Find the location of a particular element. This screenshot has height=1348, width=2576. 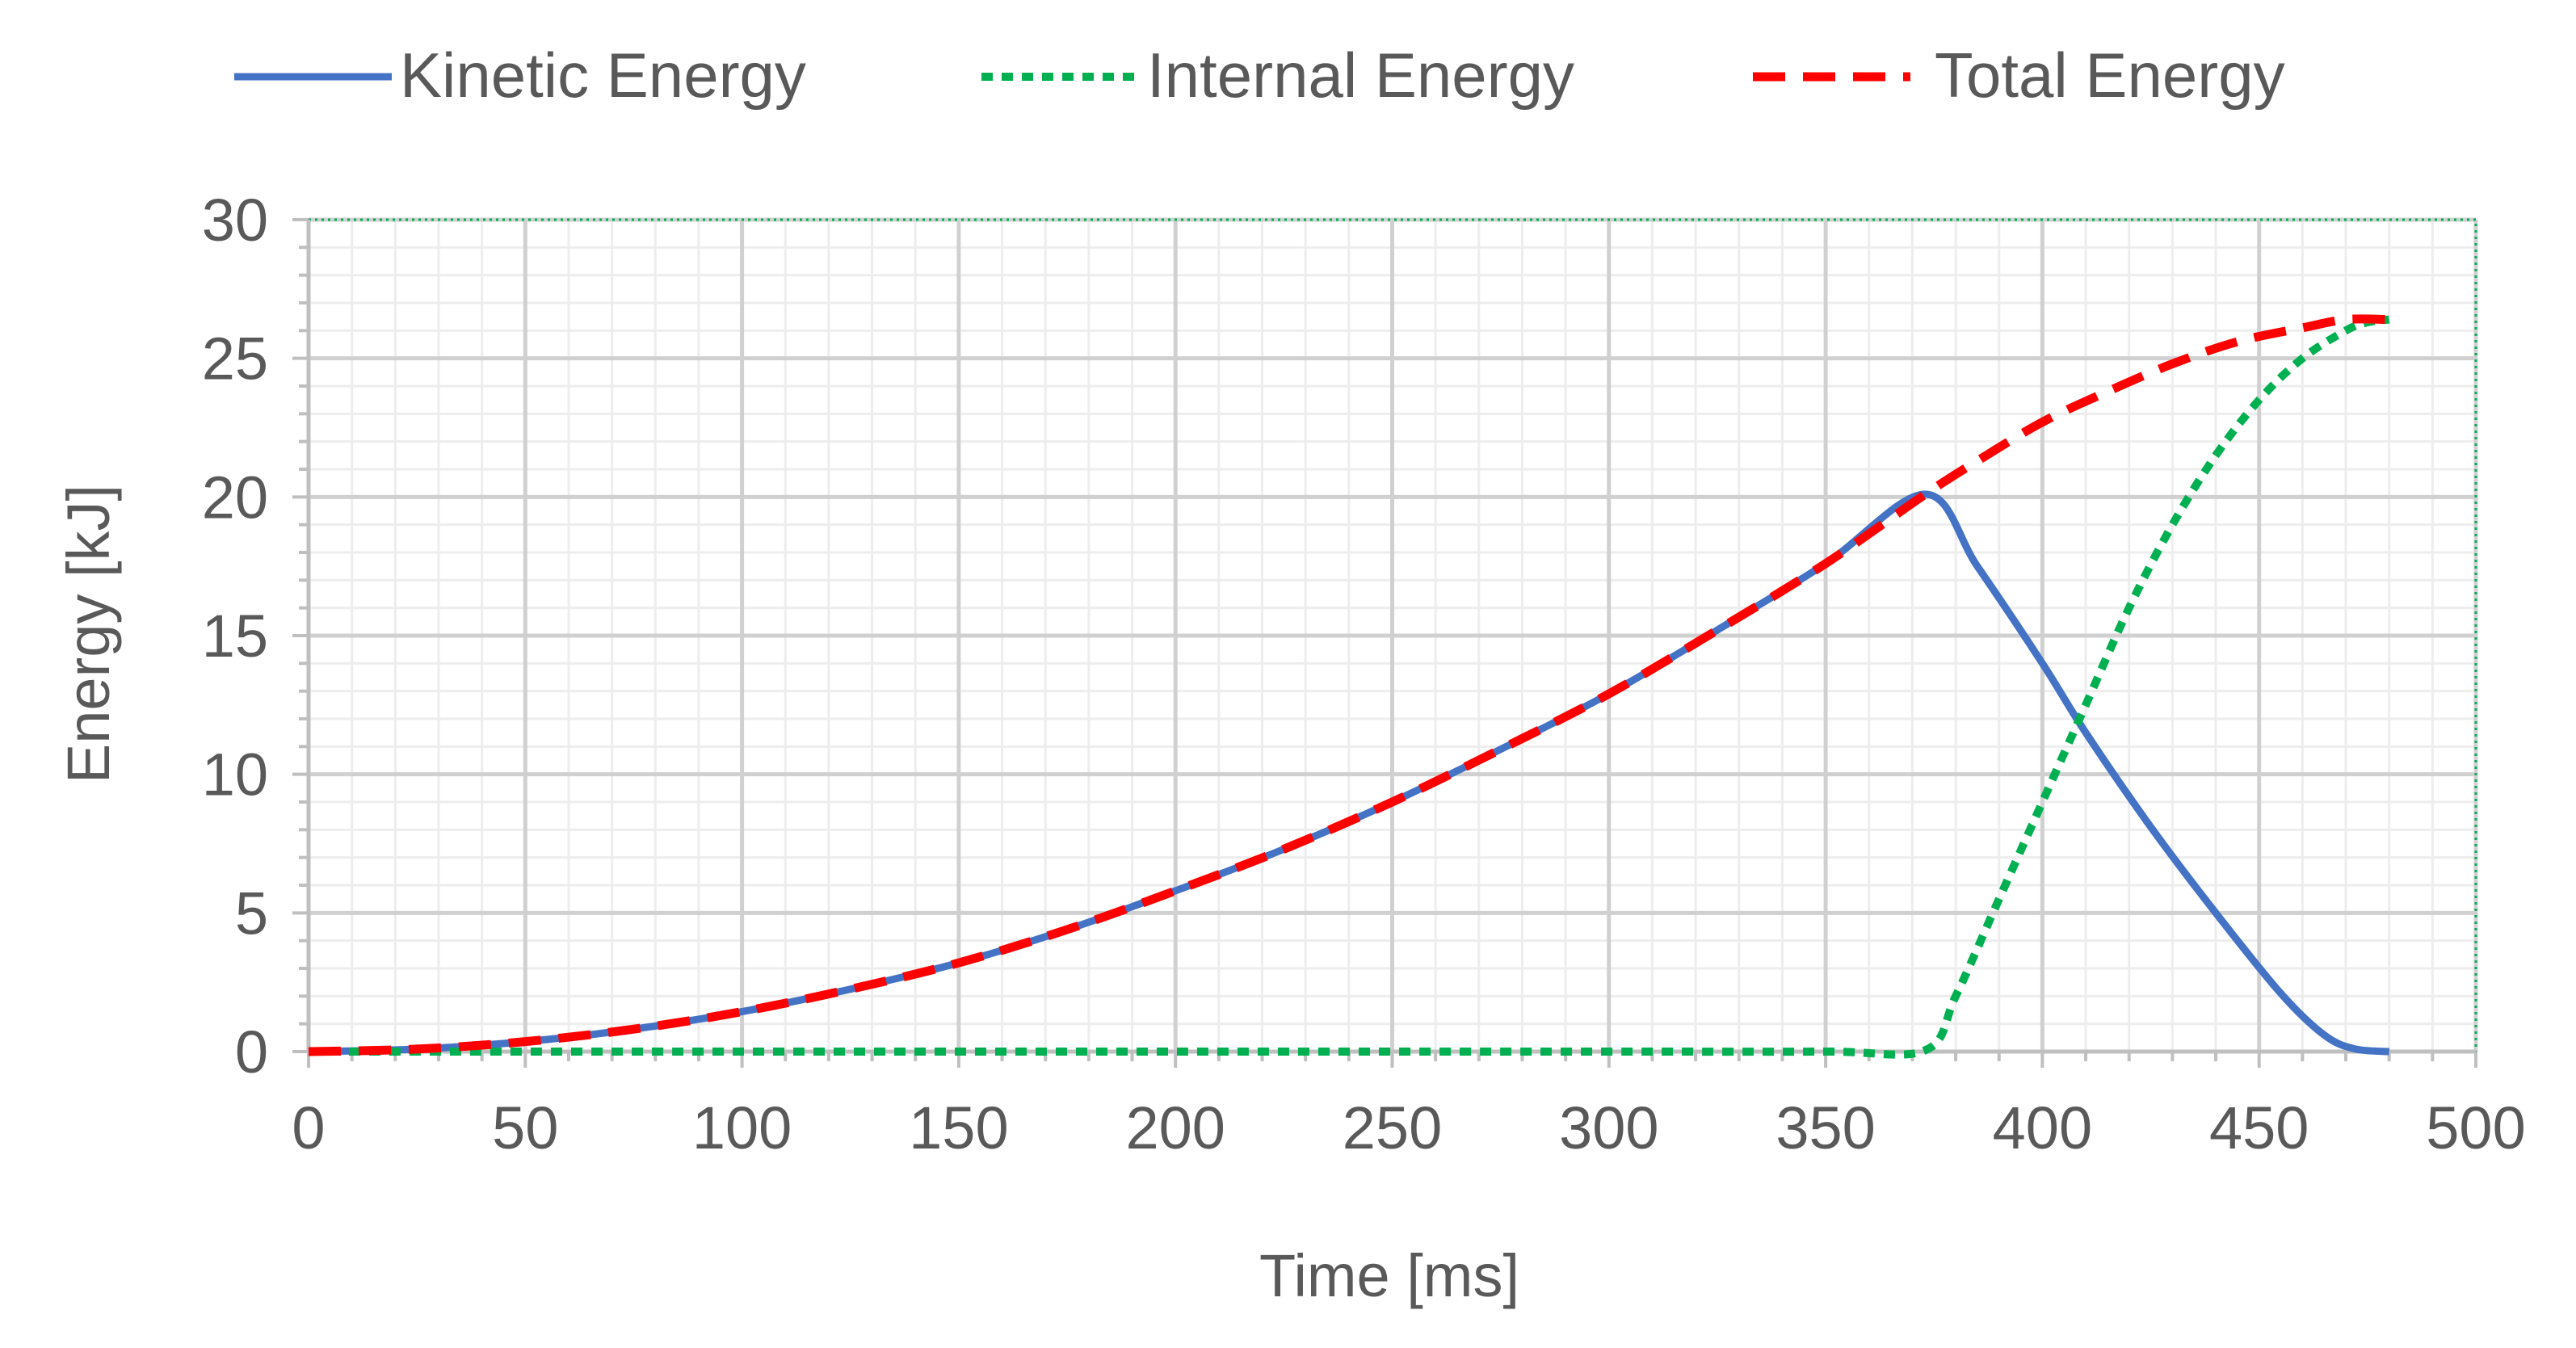

y-tick-label: 25 is located at coordinates (235, 359).